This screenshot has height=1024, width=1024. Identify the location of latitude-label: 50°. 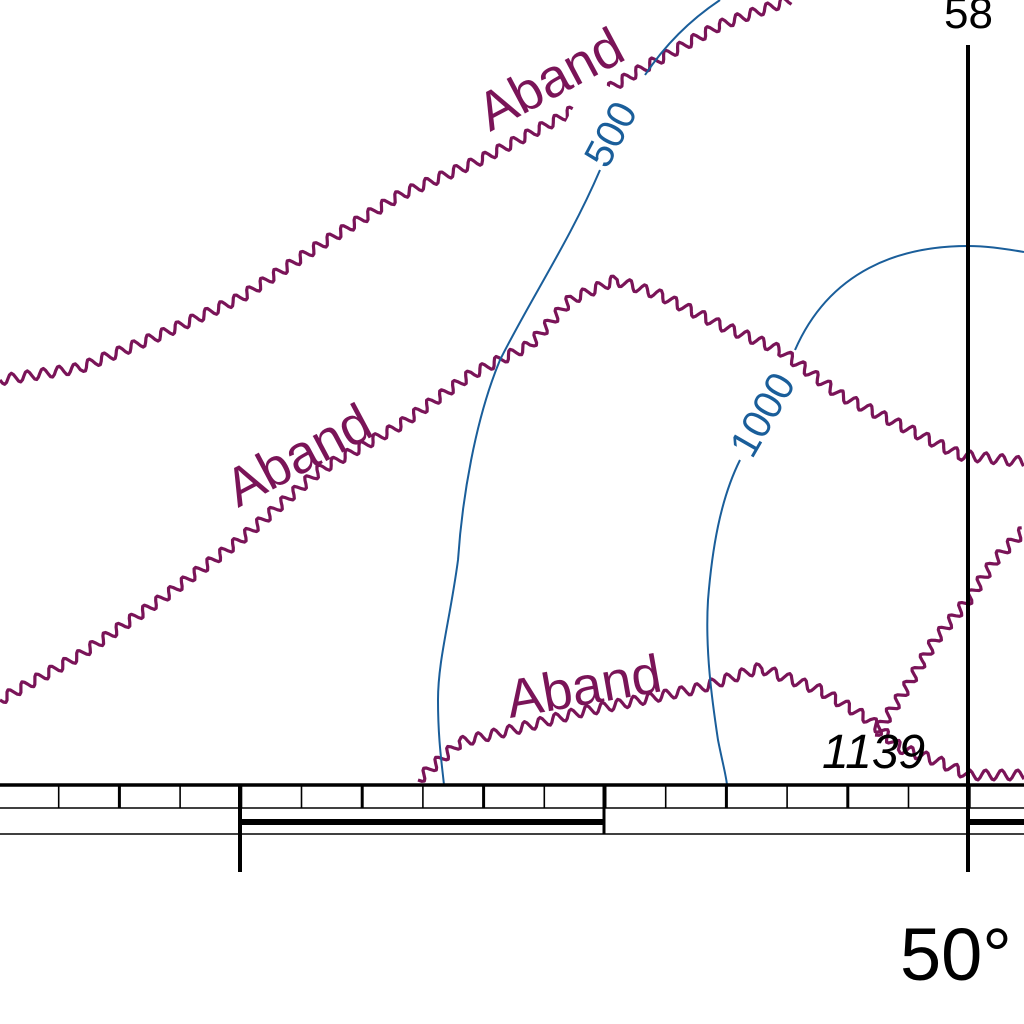
(956, 954).